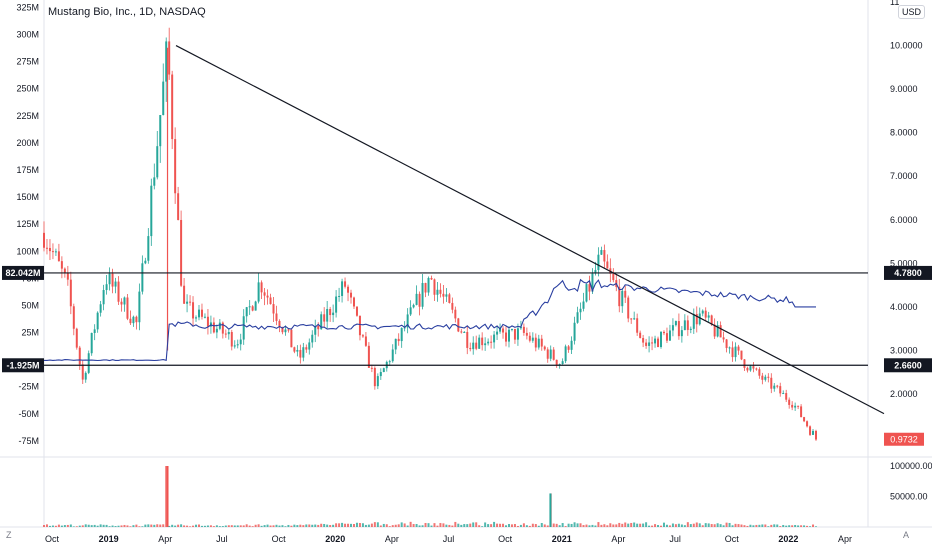 The height and width of the screenshot is (550, 932). Describe the element at coordinates (279, 539) in the screenshot. I see `time-axis-tick-label: Oct` at that location.